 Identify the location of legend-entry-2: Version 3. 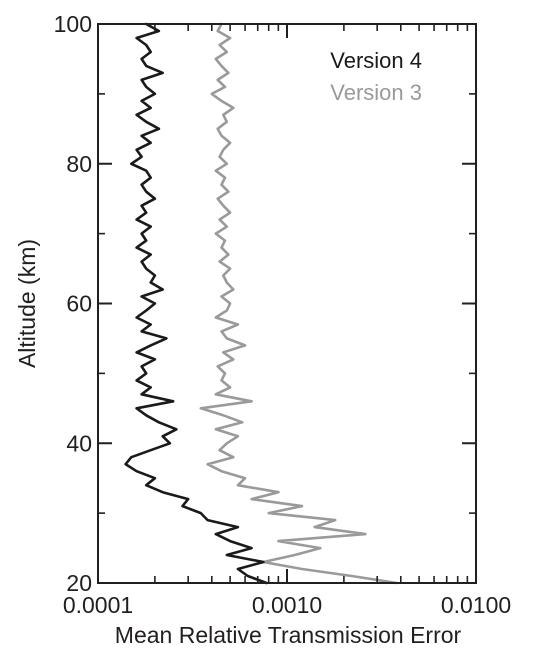
(376, 92).